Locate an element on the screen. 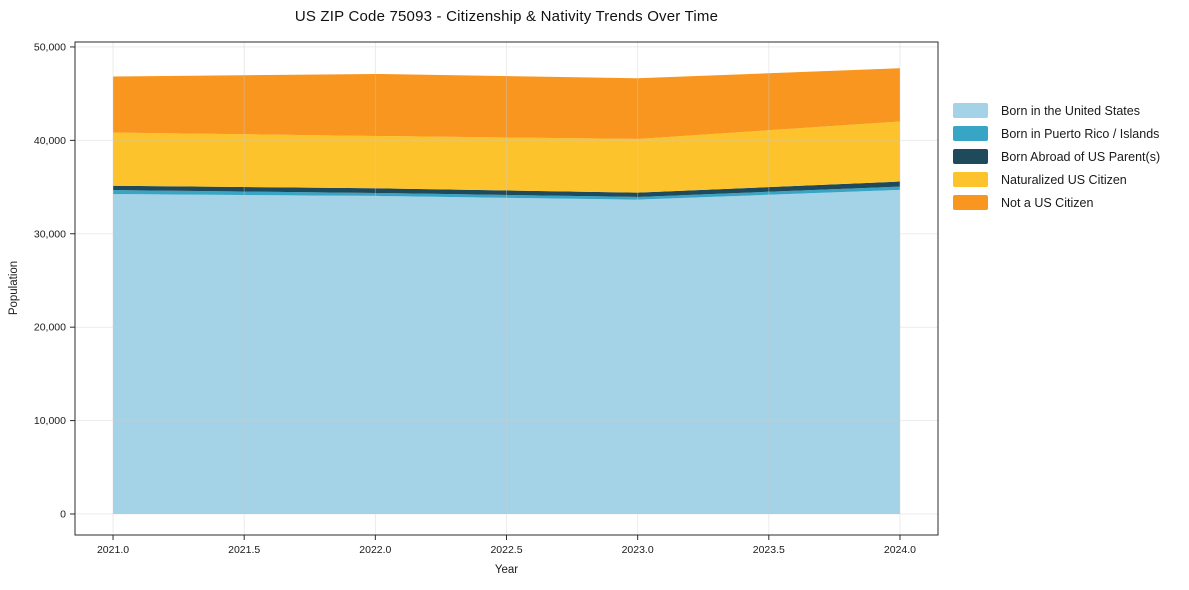  legend-item-3: Naturalized US Citizen is located at coordinates (1056, 179).